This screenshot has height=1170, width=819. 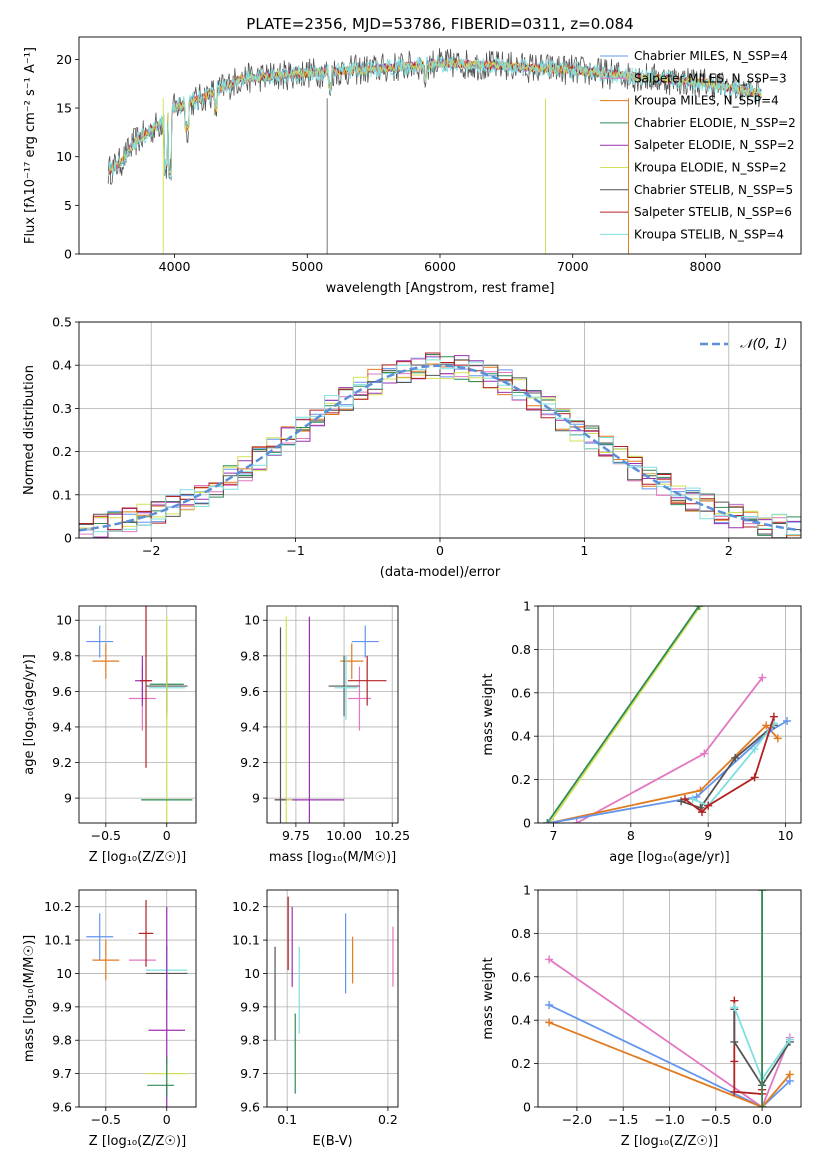 What do you see at coordinates (64, 59) in the screenshot?
I see `y-tick-label: 20` at bounding box center [64, 59].